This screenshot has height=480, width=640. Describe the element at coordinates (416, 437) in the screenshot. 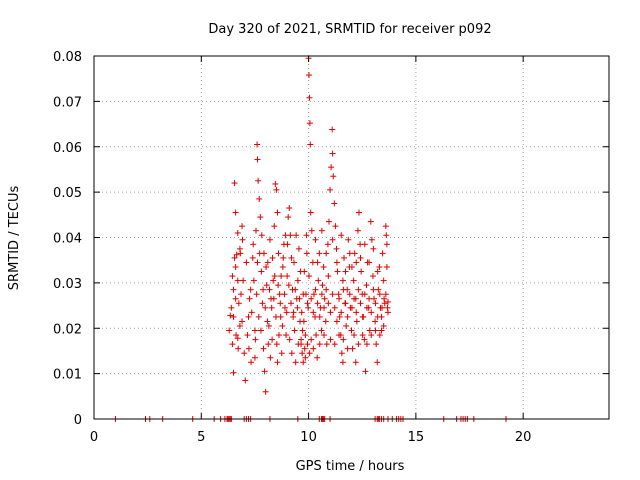

I see `x-tick-label: 15` at that location.